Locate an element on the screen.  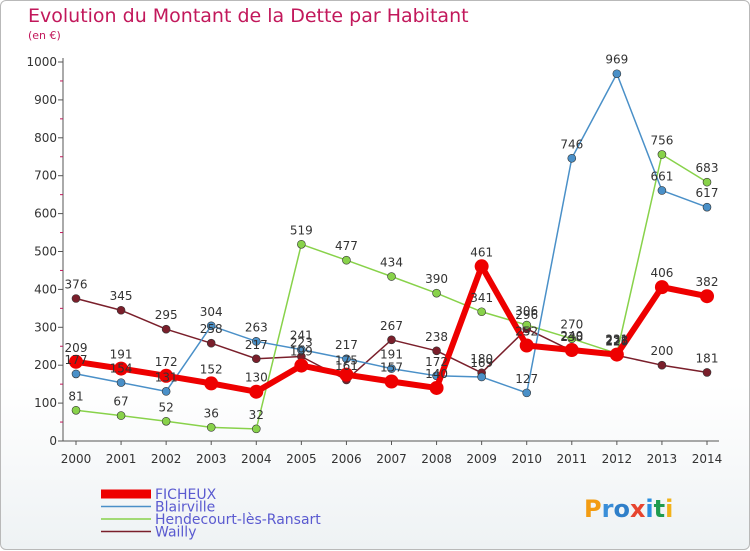
data-label-wailly: 200 is located at coordinates (661, 351).